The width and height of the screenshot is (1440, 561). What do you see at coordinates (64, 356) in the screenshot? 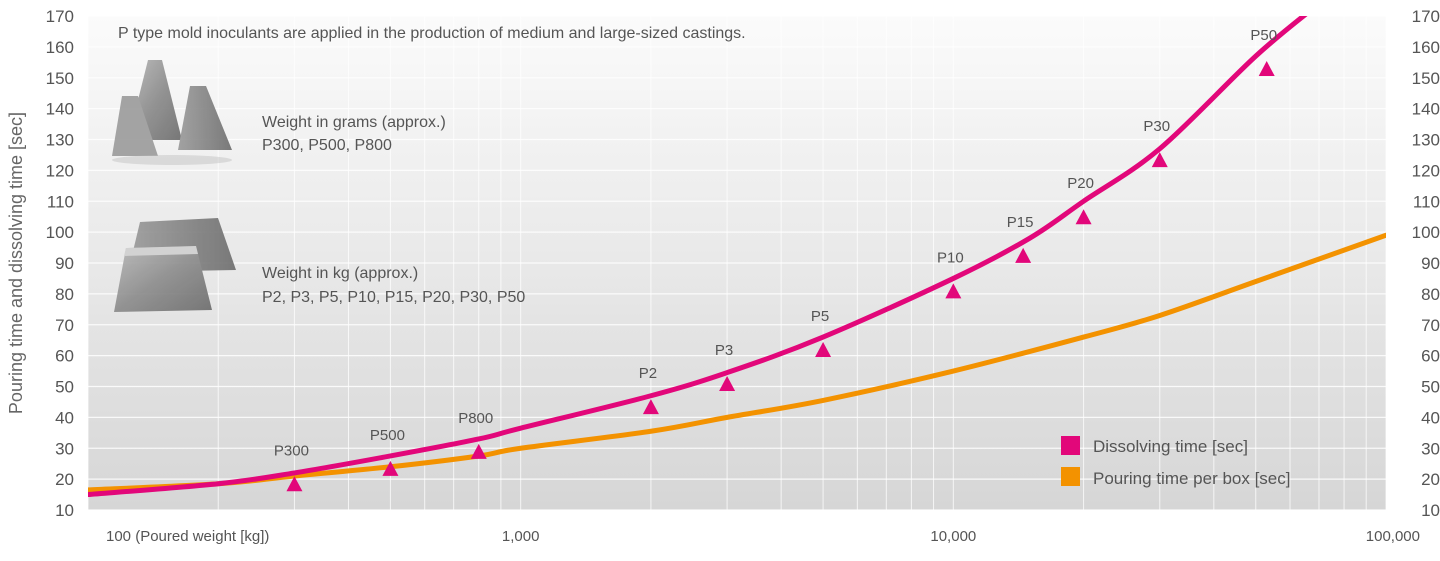
I see `y-tick-left: 60` at bounding box center [64, 356].